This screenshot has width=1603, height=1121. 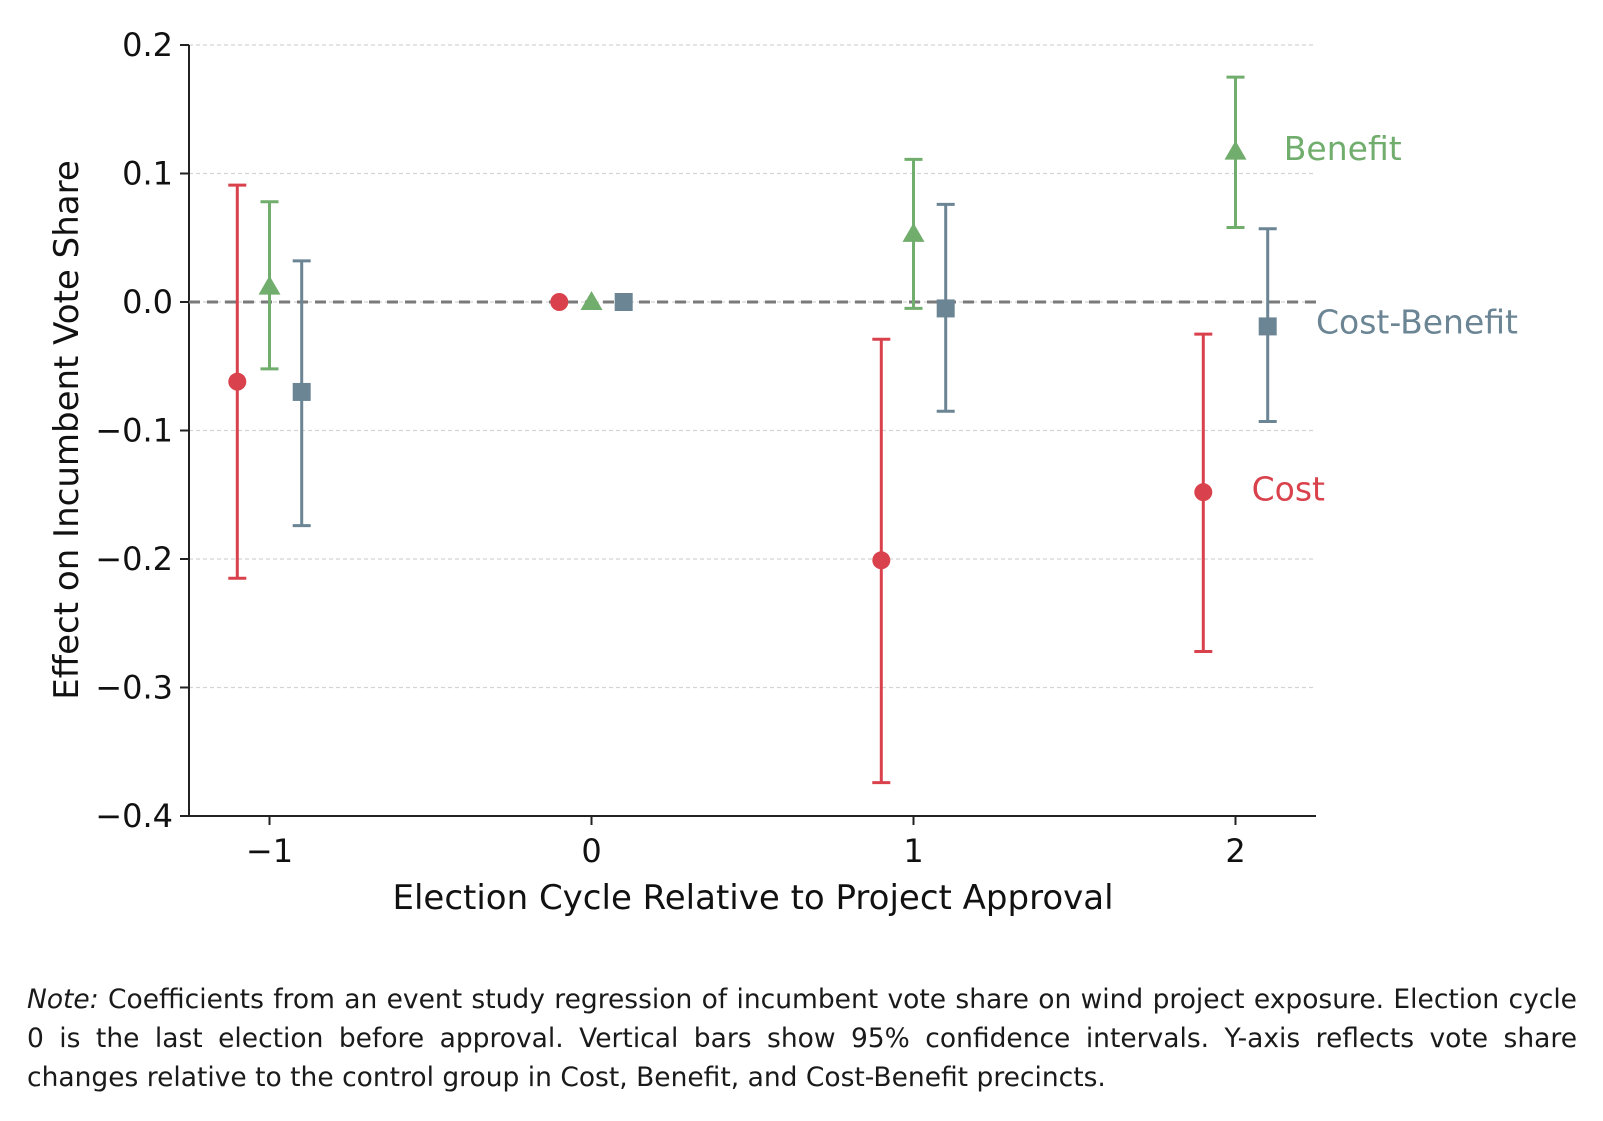 I want to click on y-tick-label: 0.2, so click(x=147, y=45).